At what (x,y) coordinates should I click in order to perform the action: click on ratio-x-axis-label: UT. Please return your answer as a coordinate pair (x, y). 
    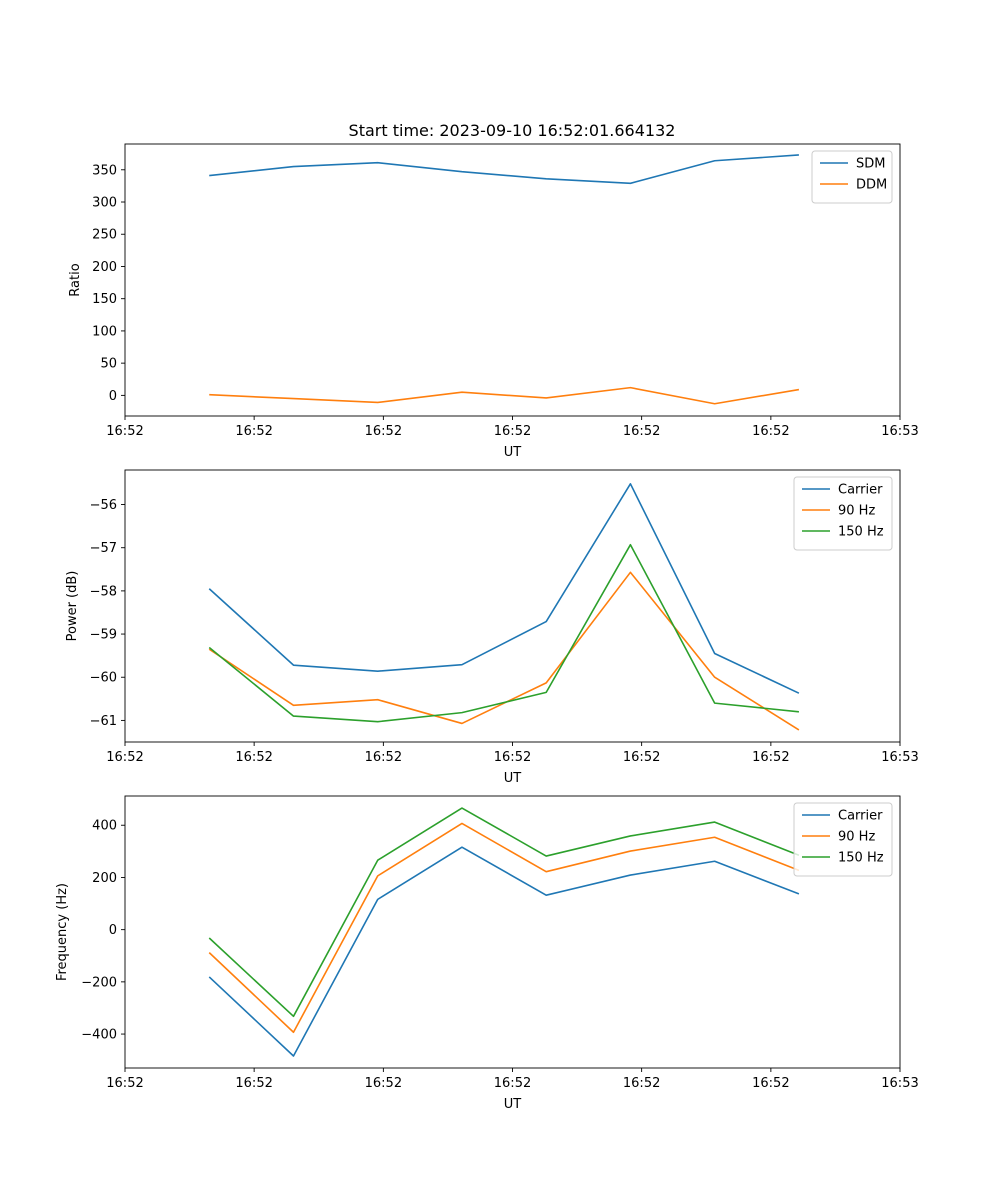
    Looking at the image, I should click on (513, 452).